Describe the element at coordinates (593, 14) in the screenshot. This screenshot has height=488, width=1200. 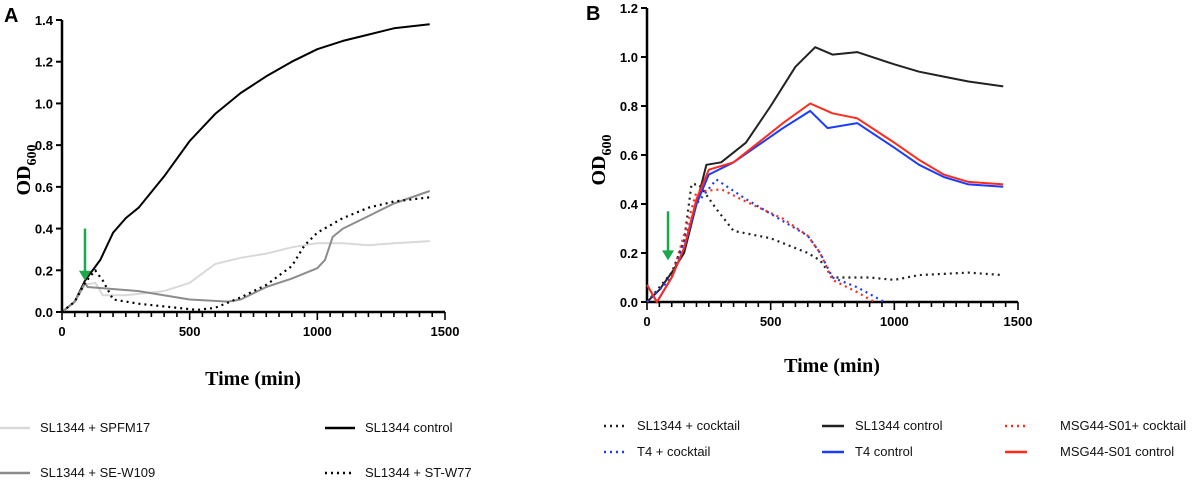
I see `panel-label: B` at that location.